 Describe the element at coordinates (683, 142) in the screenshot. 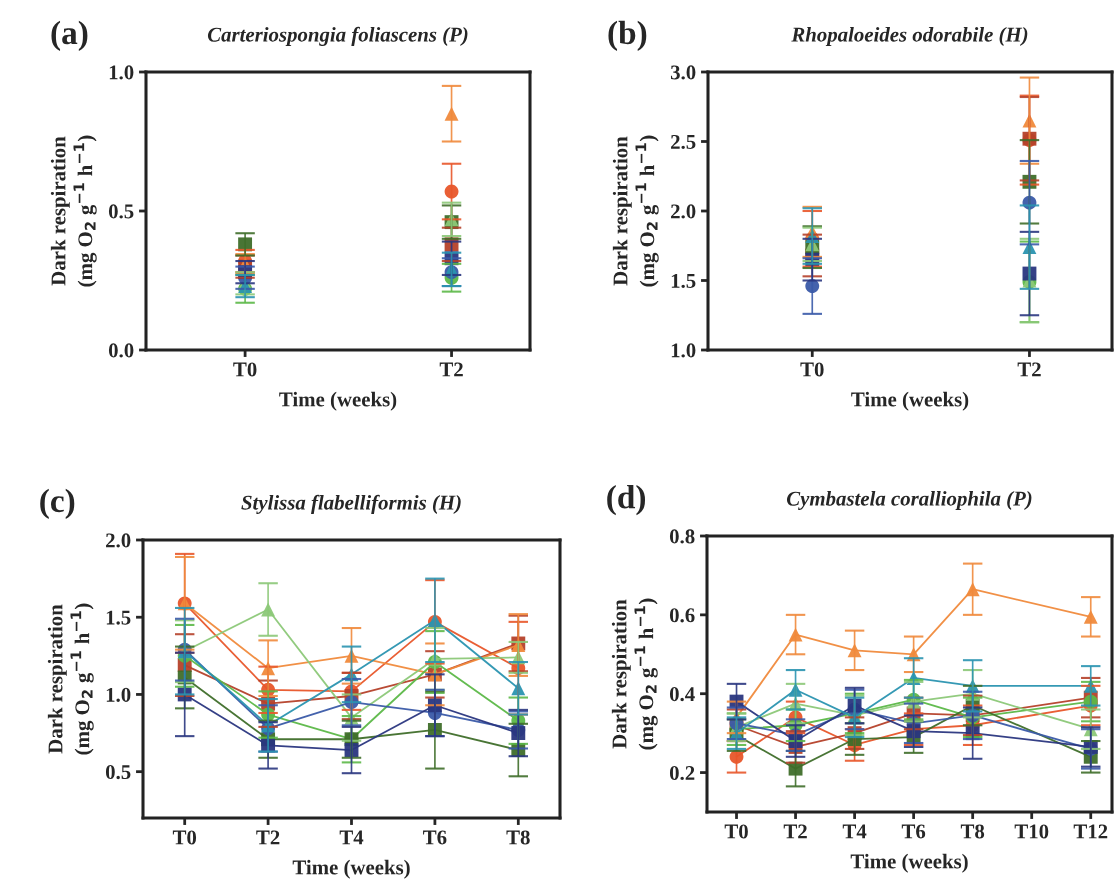

I see `y-tick-label: 2.5` at that location.